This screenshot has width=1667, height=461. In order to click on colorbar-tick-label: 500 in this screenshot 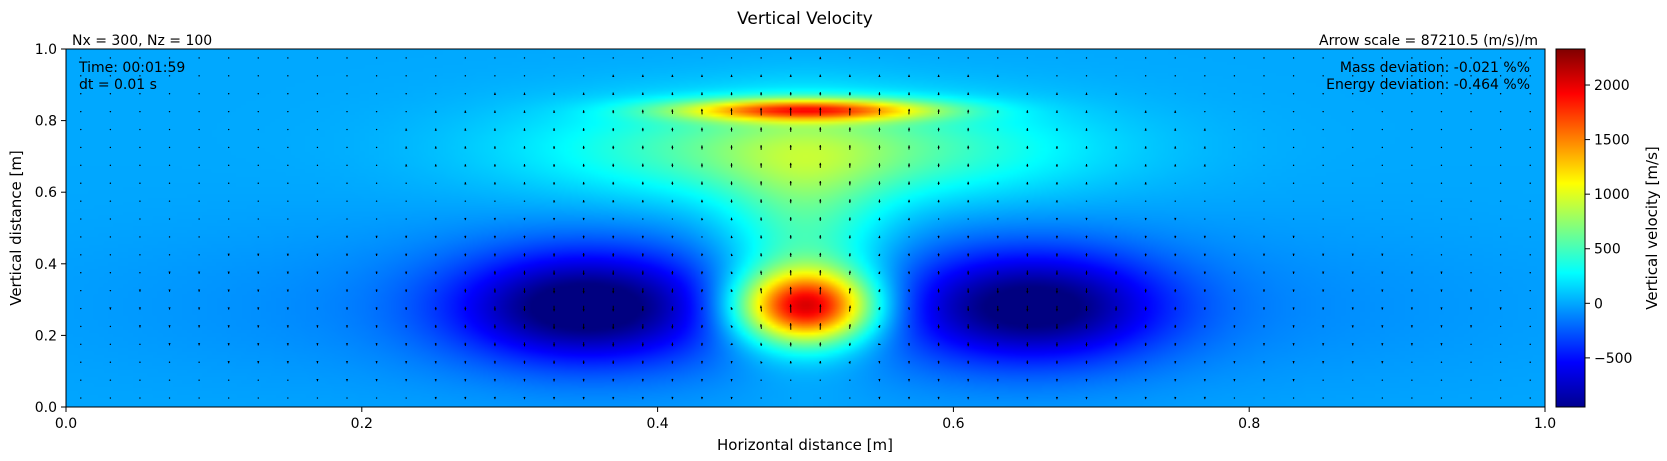, I will do `click(1607, 250)`.